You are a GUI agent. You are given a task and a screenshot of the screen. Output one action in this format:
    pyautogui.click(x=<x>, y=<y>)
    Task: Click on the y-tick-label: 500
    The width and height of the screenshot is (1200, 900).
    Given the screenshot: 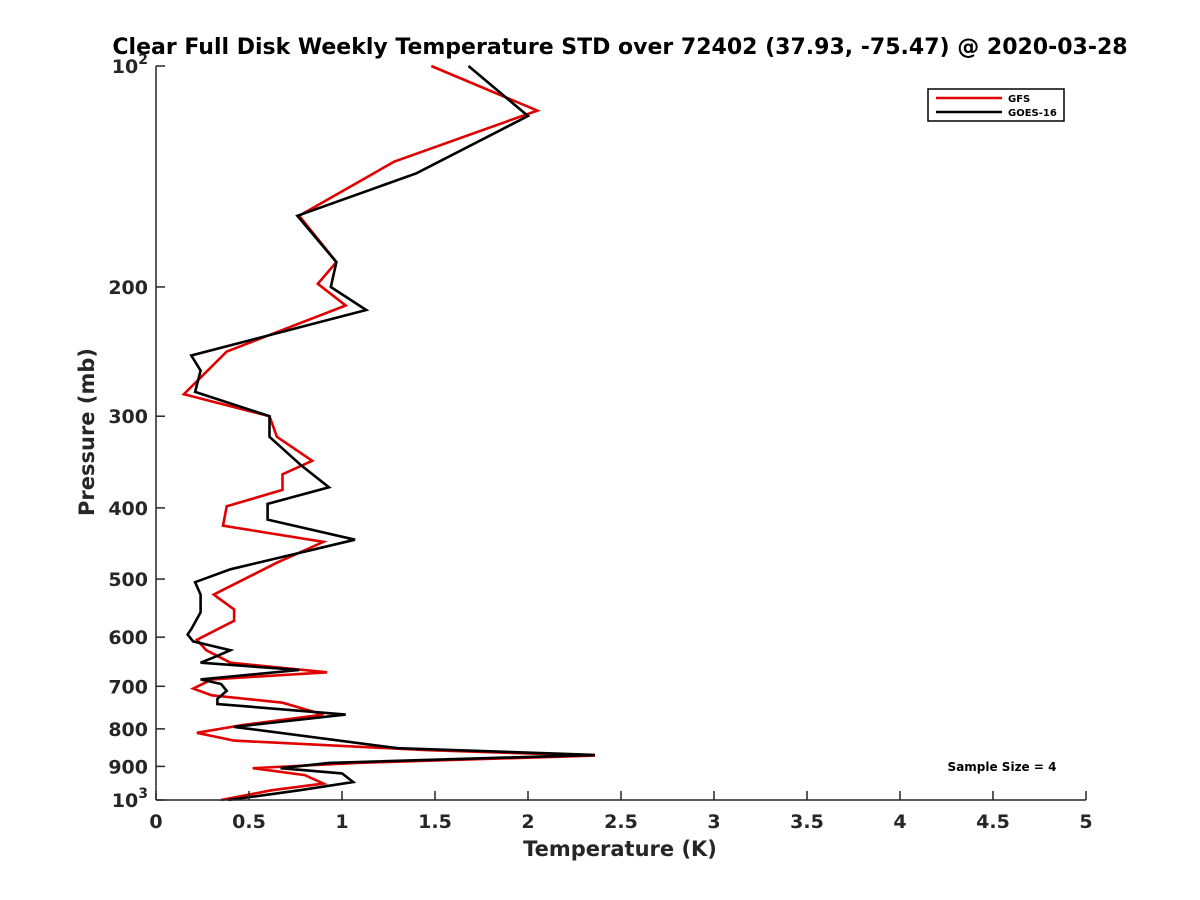 What is the action you would take?
    pyautogui.click(x=128, y=580)
    